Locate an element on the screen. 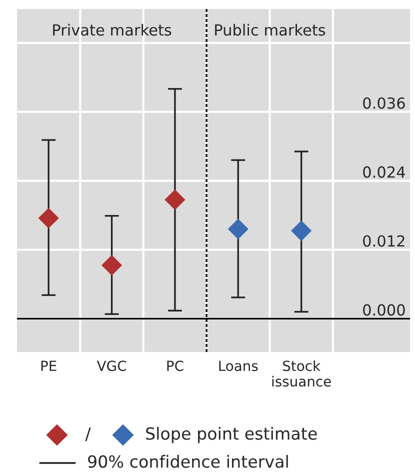 Image resolution: width=415 pixels, height=474 pixels. y-tick-label: 0.036 is located at coordinates (384, 103).